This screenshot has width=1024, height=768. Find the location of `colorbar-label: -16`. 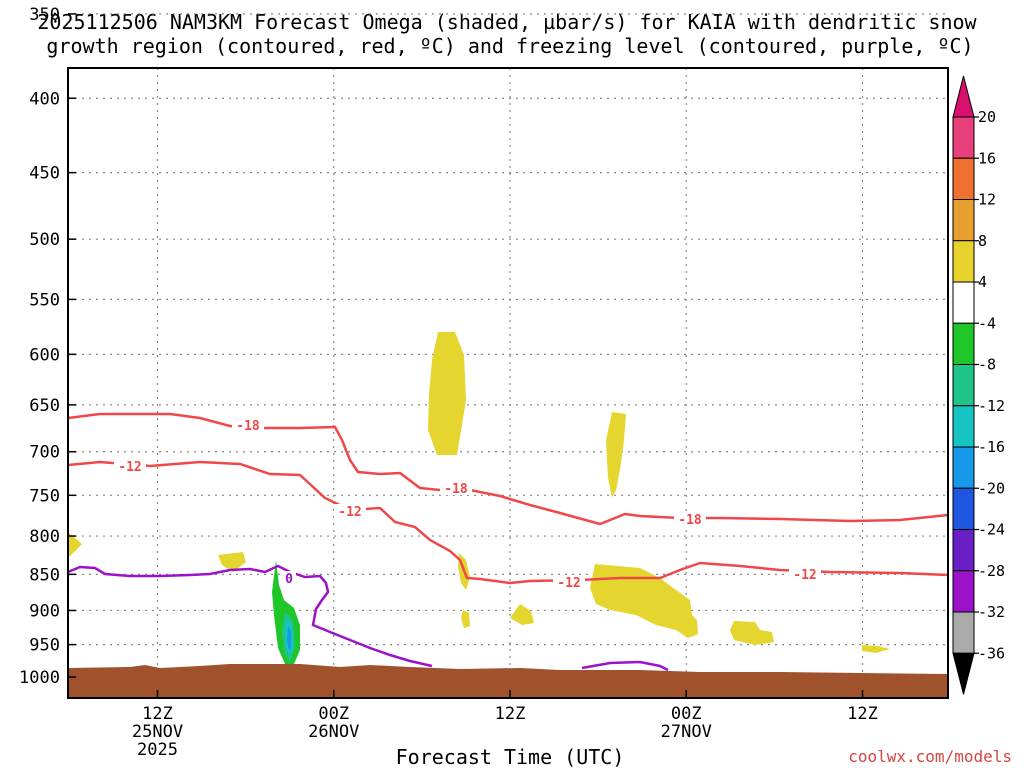

colorbar-label: -16 is located at coordinates (991, 447).